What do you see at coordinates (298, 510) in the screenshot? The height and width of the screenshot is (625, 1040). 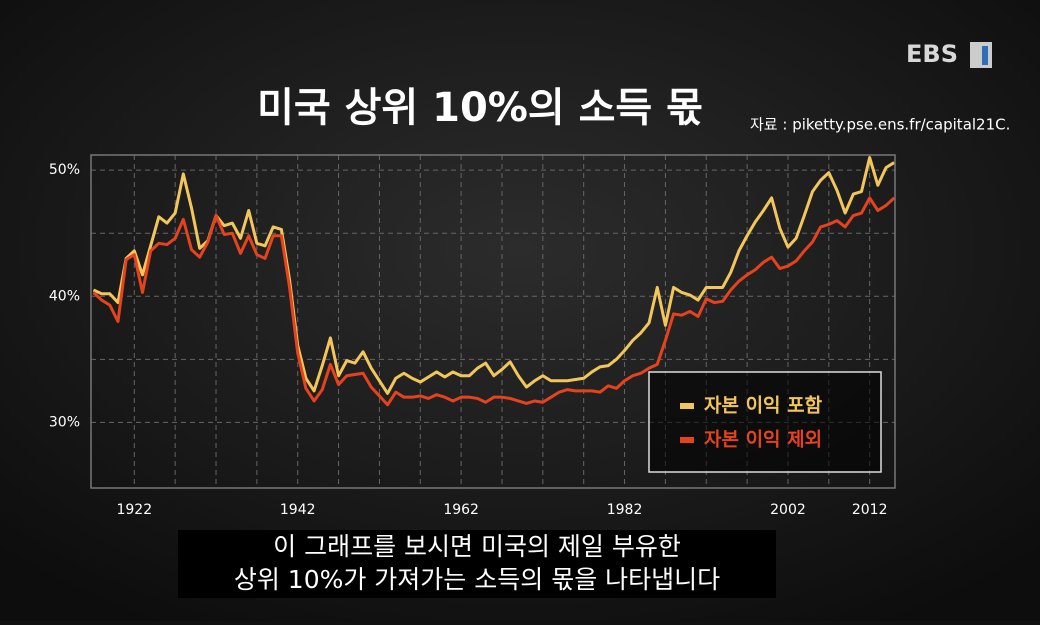 I see `x-tick-label: 1942` at bounding box center [298, 510].